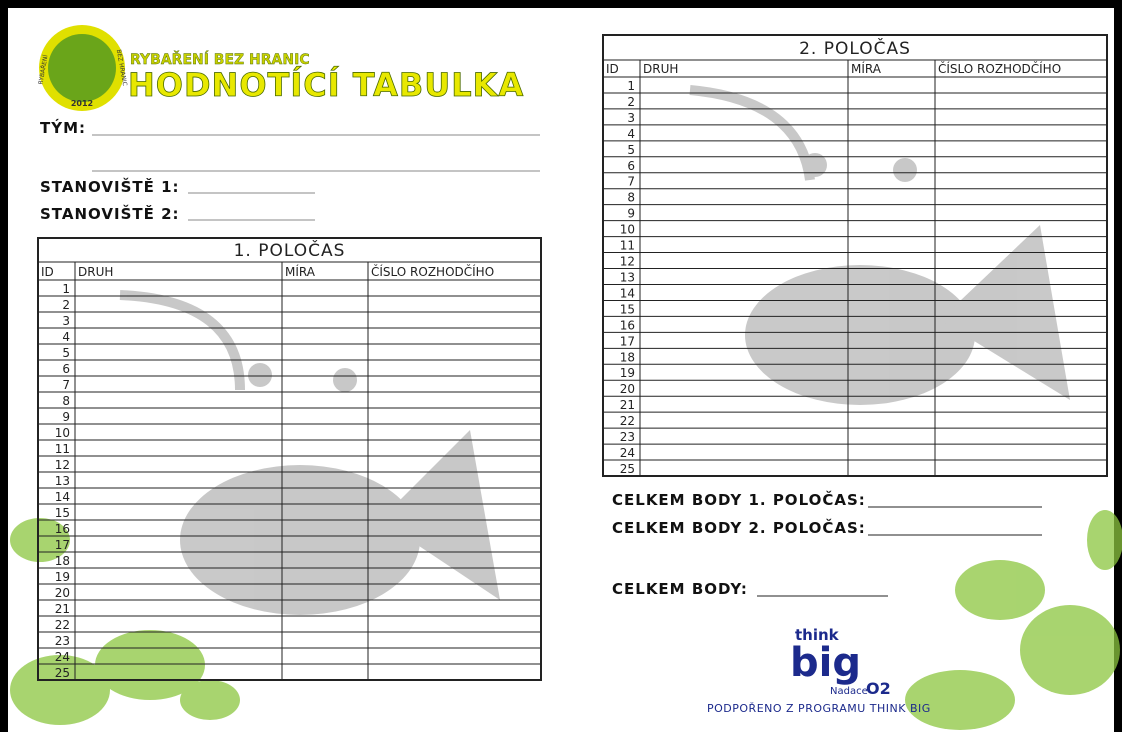 This screenshot has height=732, width=1122. I want to click on total-label: CELKEM BODY:, so click(680, 589).